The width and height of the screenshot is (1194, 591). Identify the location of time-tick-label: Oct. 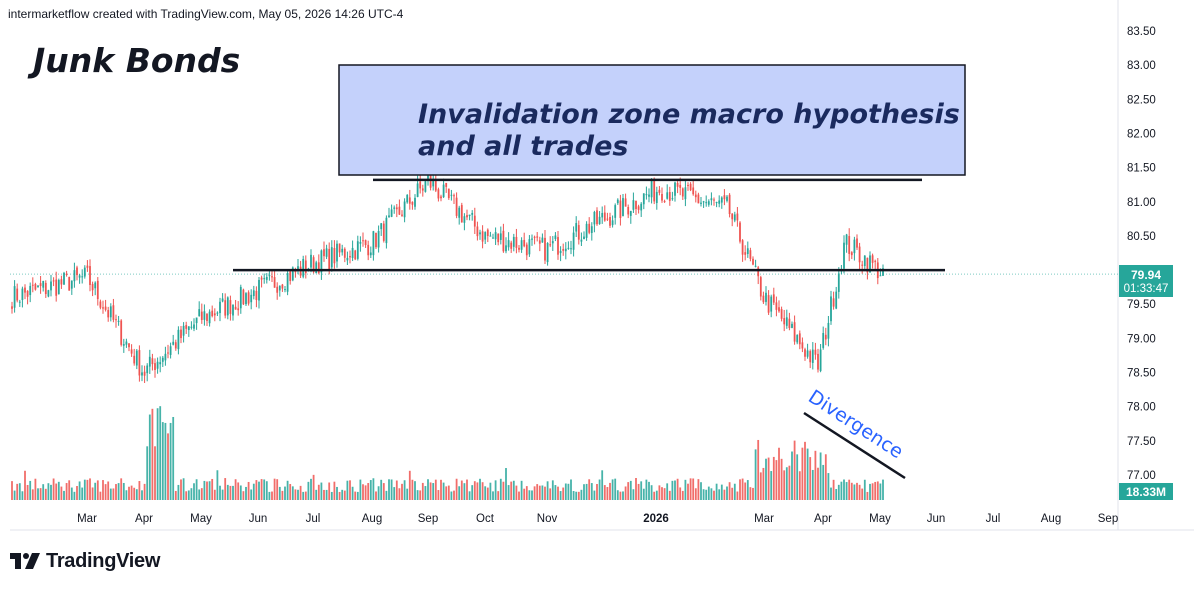
(485, 519).